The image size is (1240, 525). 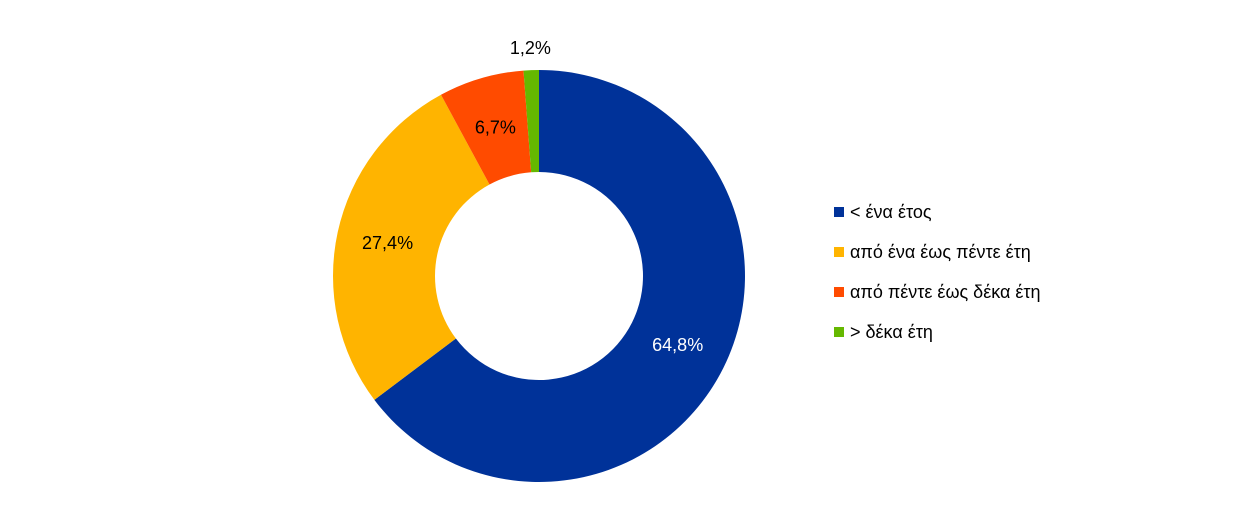 I want to click on label-over-ten-years: 1,2%, so click(x=530, y=48).